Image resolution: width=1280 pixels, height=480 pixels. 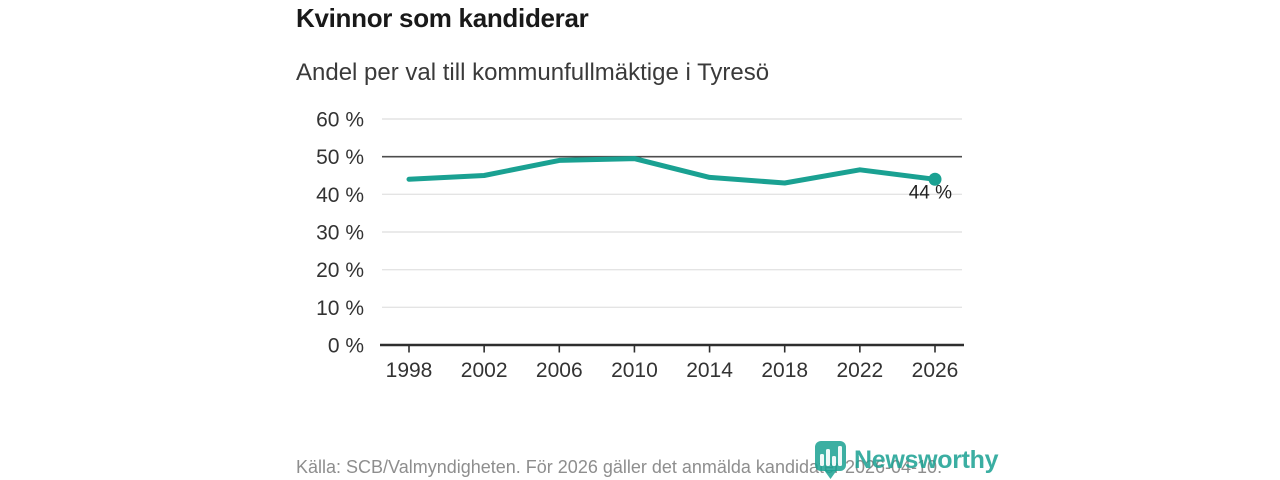 I want to click on x-axis-label: 2006, so click(x=559, y=370).